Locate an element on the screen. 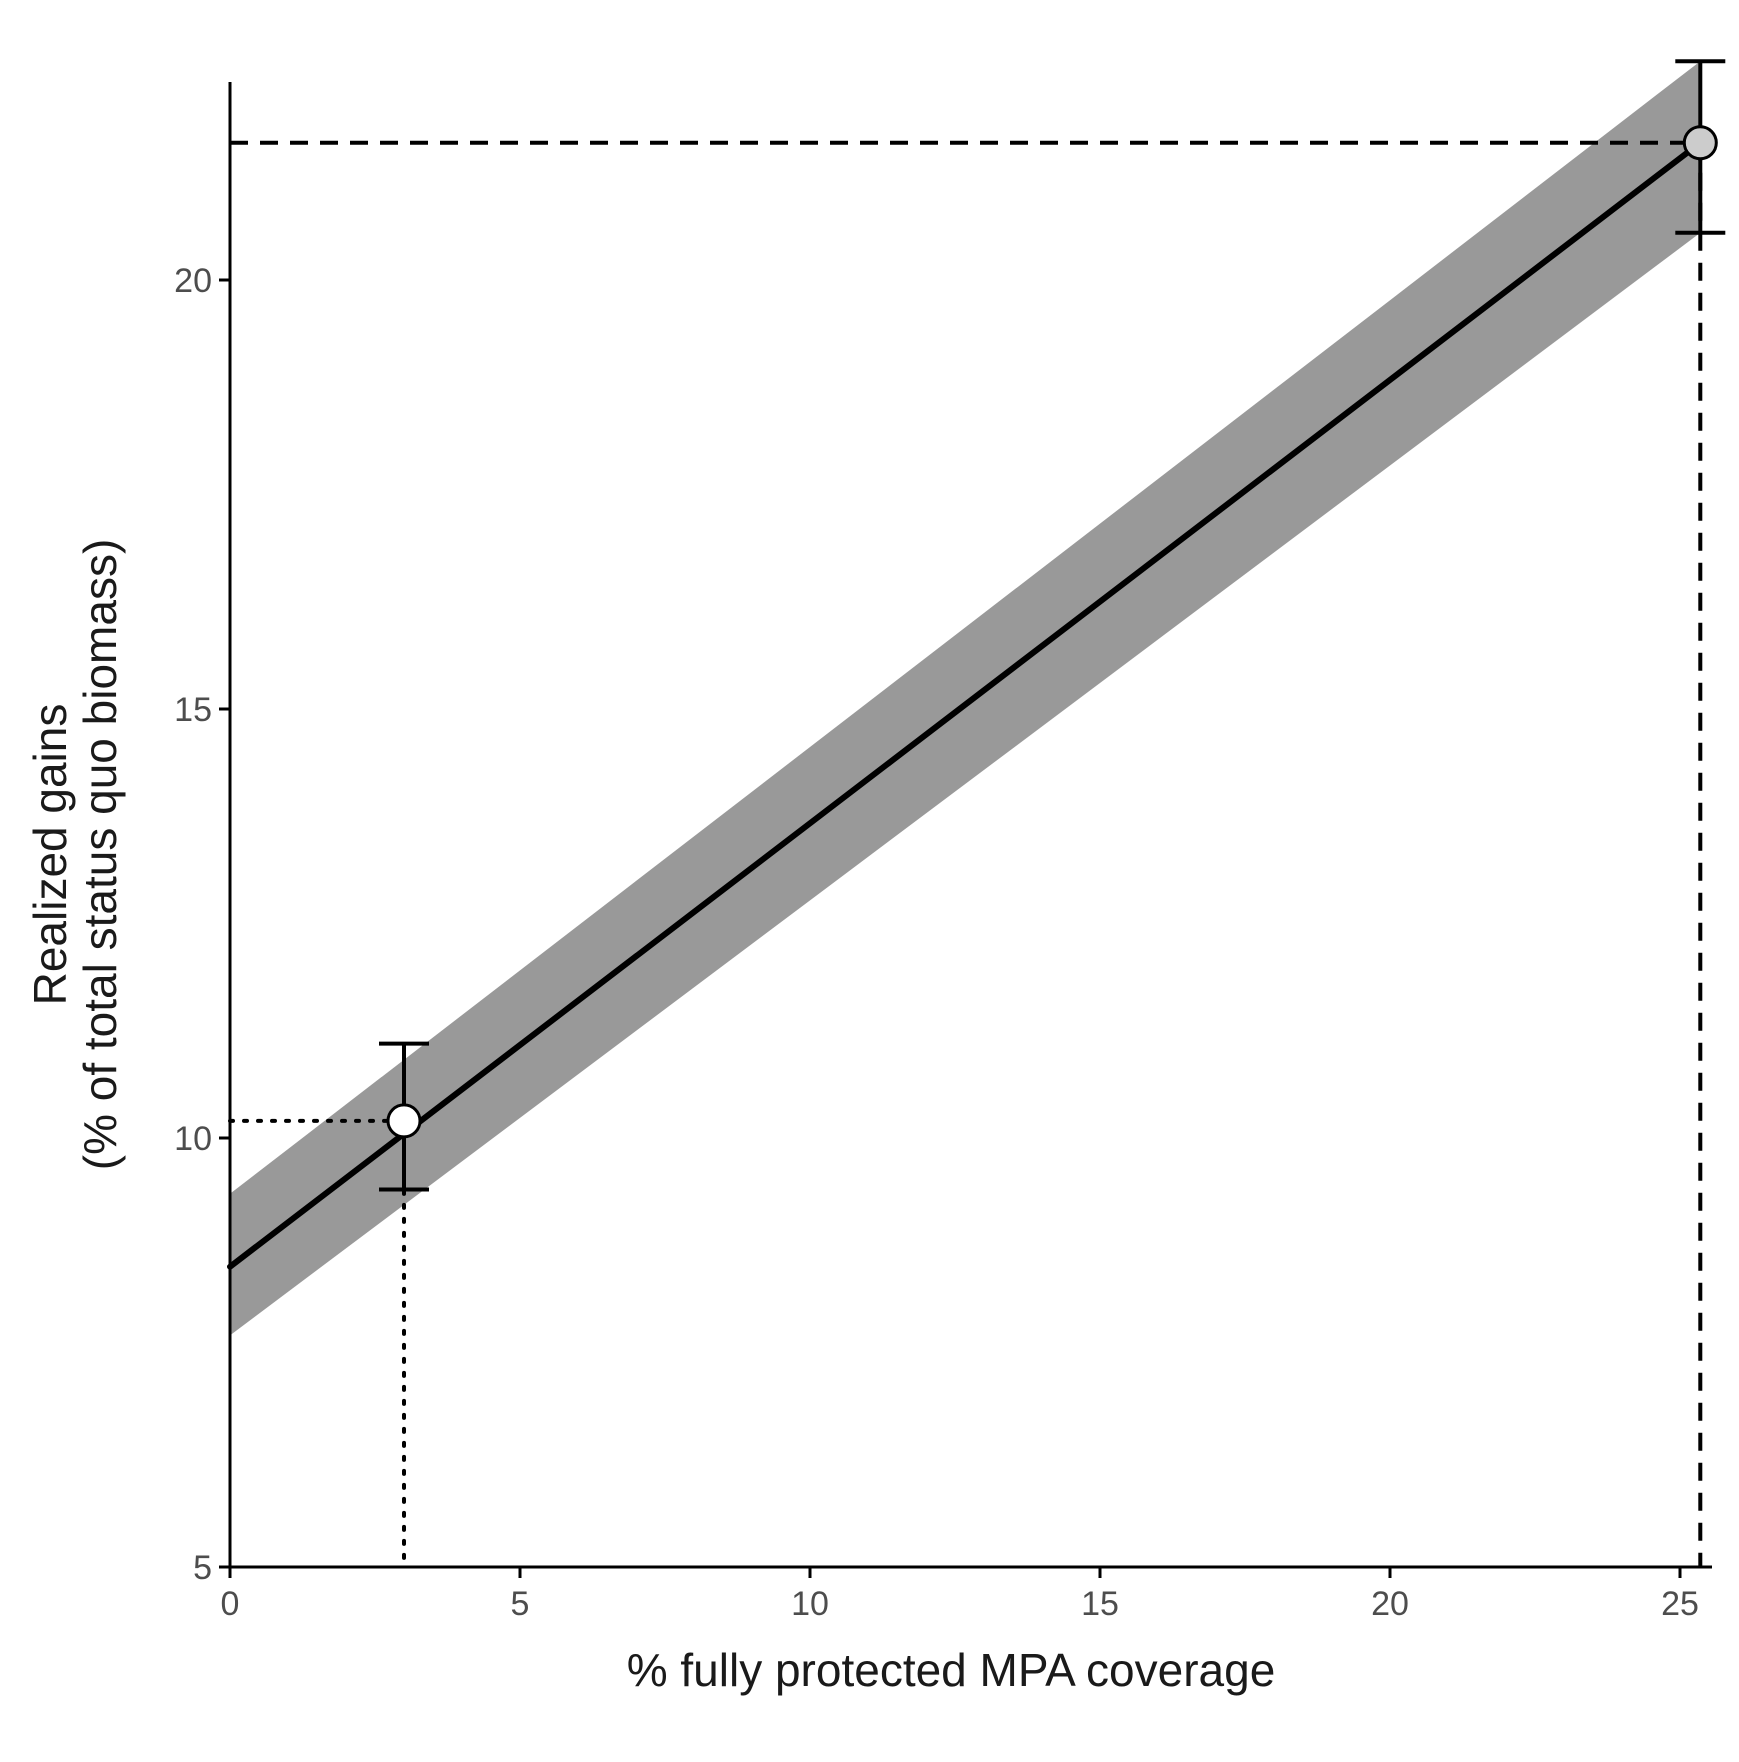 The width and height of the screenshot is (1739, 1762). y-axis-title-line-1: Realized gains is located at coordinates (50, 855).